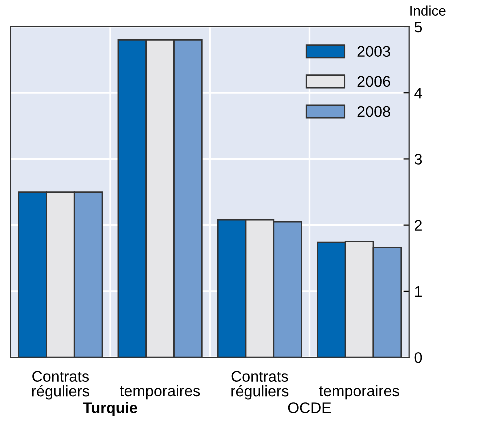 The height and width of the screenshot is (435, 495). Describe the element at coordinates (110, 409) in the screenshot. I see `text: Turquie` at that location.